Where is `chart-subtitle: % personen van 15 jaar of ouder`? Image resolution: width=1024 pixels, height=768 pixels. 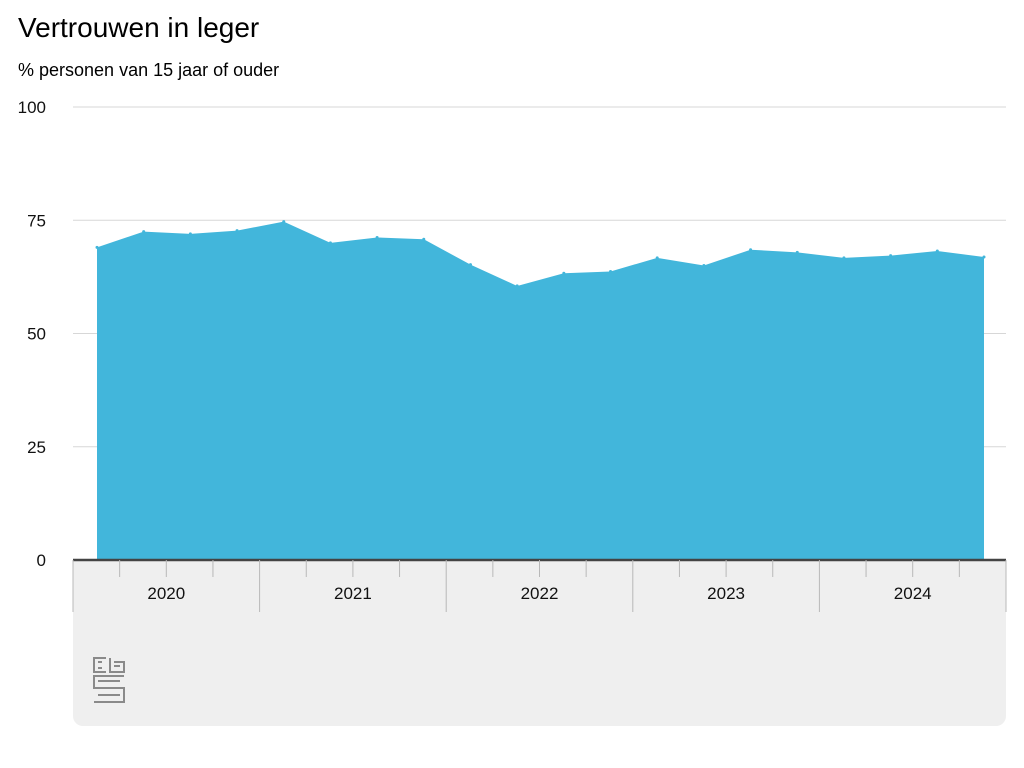
chart-subtitle: % personen van 15 jaar of ouder is located at coordinates (149, 70).